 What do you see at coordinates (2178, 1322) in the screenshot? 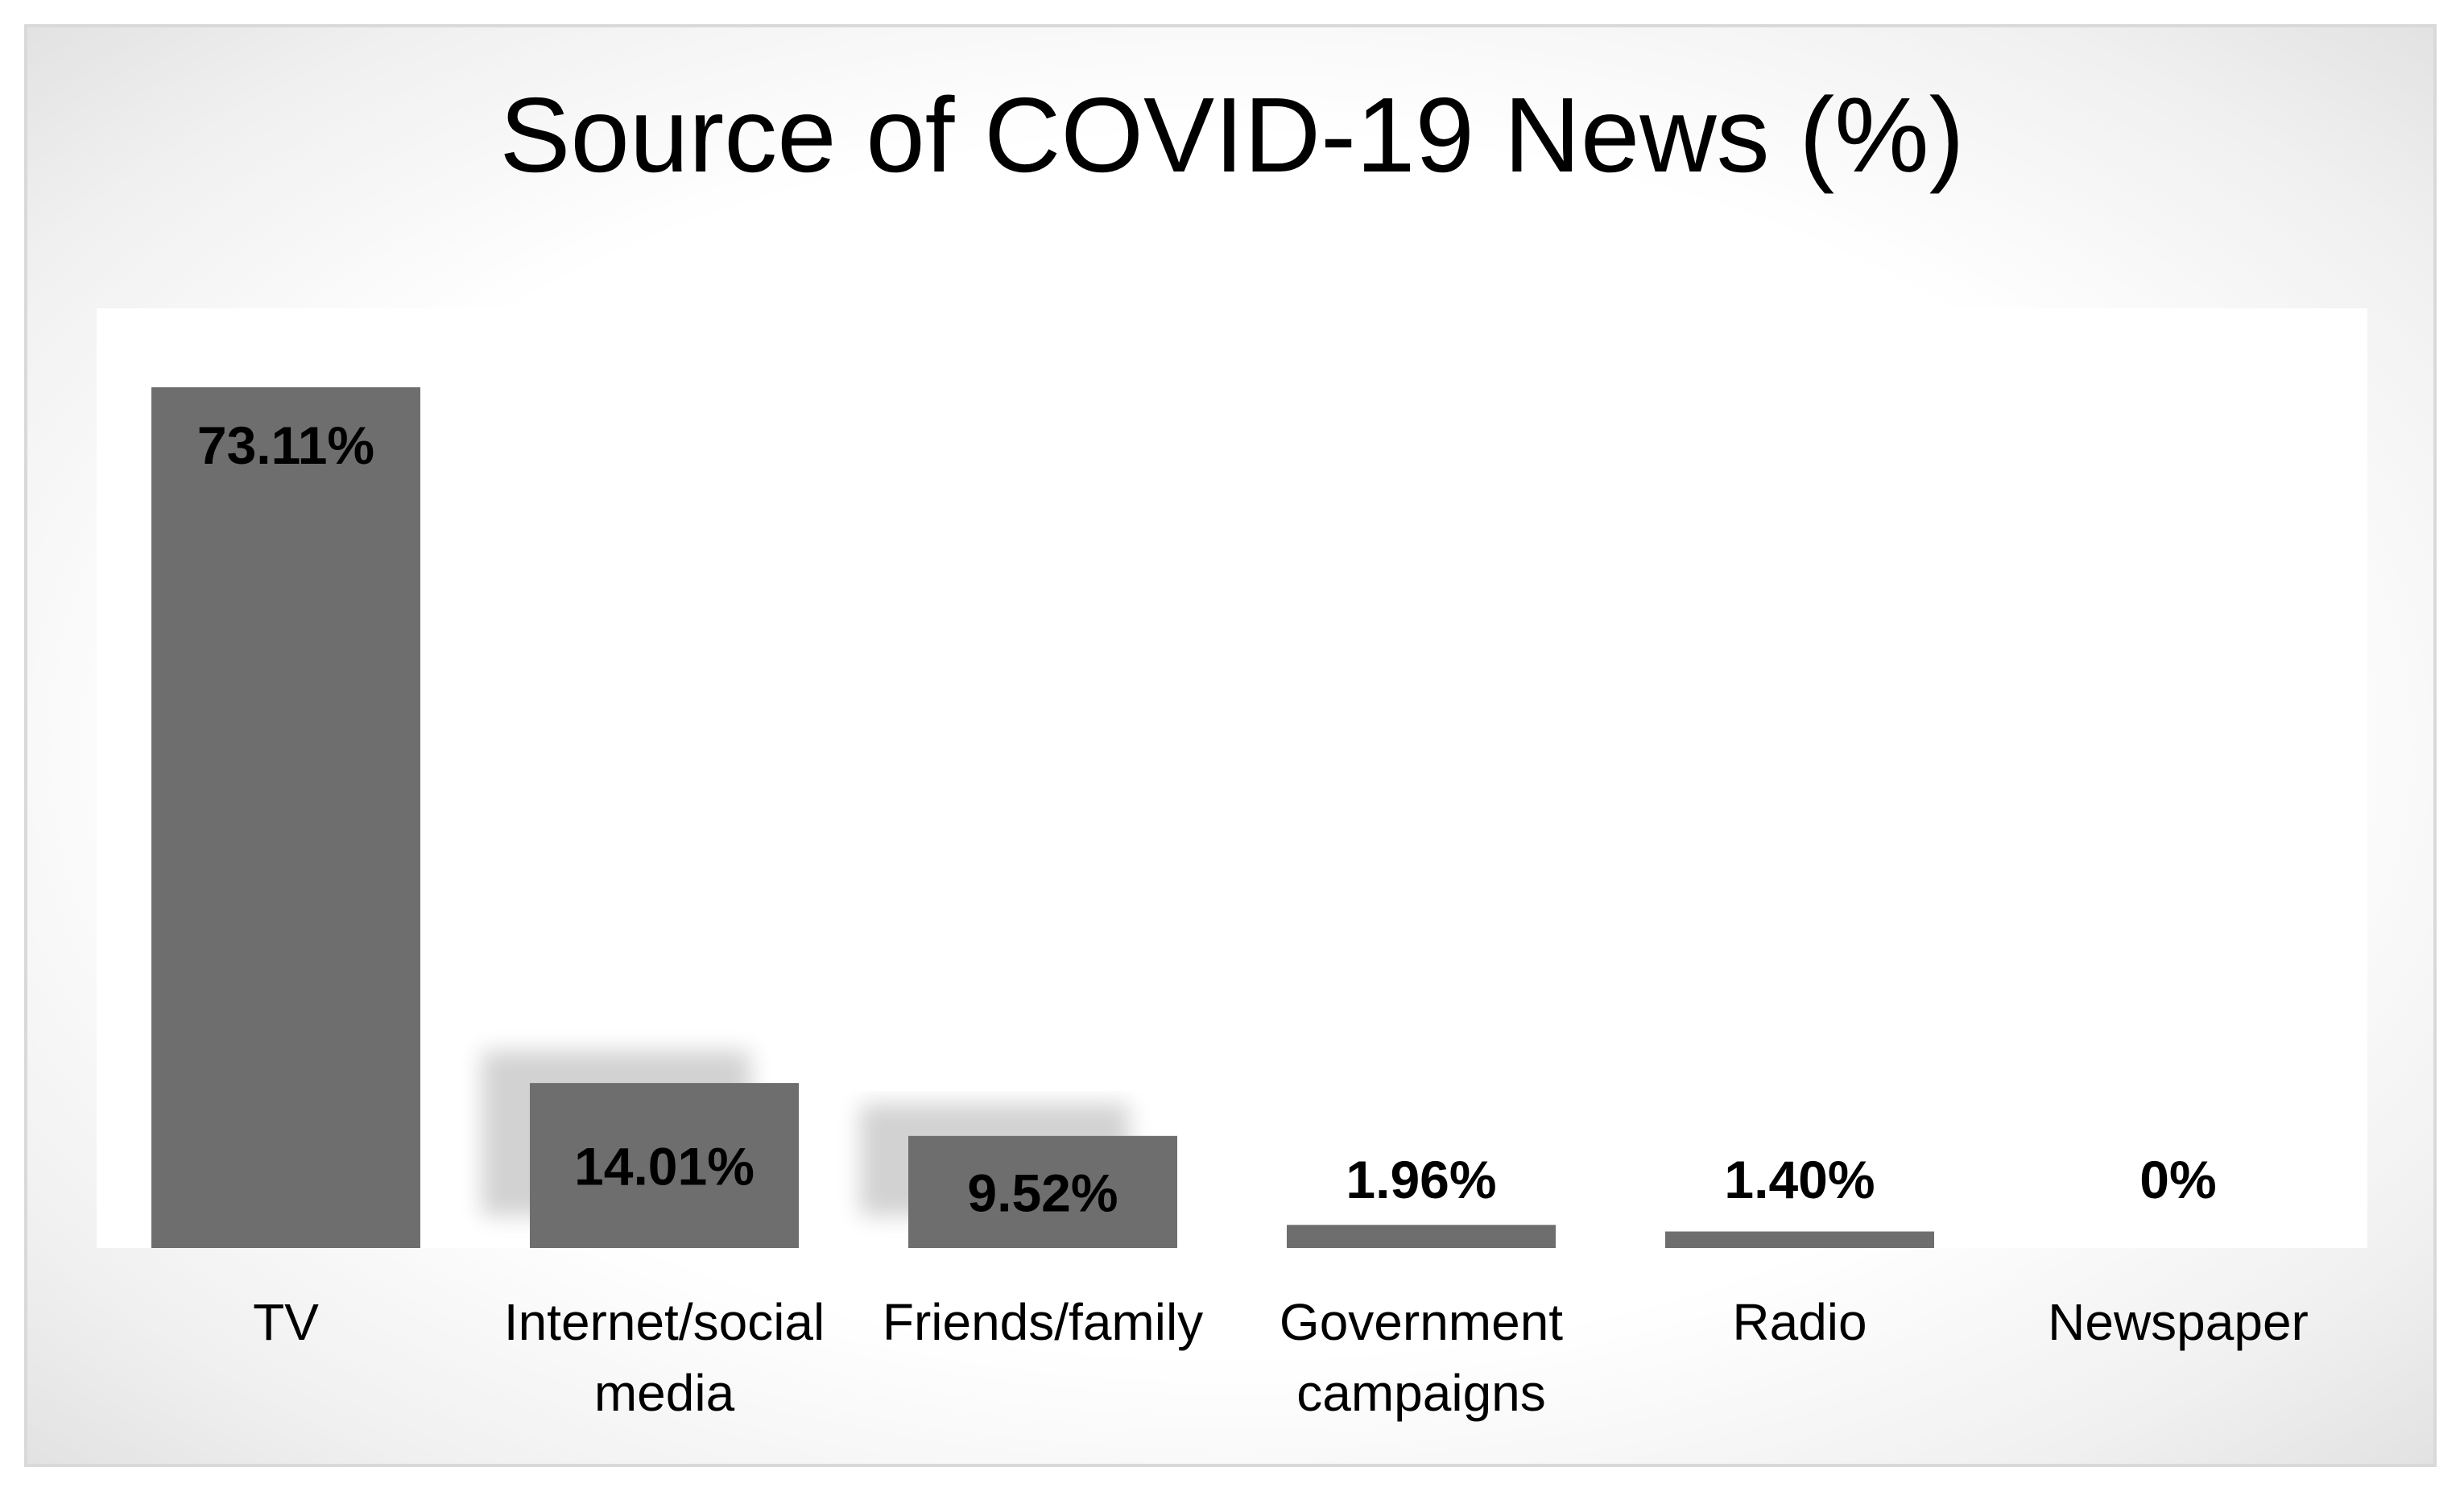
I see `x-tick-label: Newspaper` at bounding box center [2178, 1322].